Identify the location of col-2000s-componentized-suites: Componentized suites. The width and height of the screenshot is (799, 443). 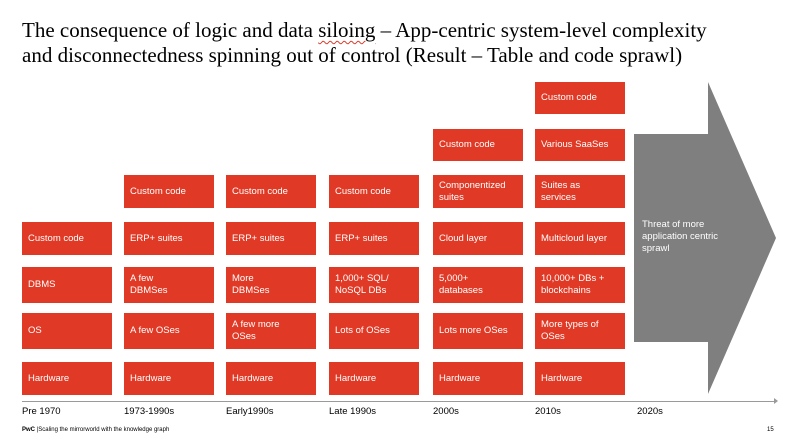
(478, 191).